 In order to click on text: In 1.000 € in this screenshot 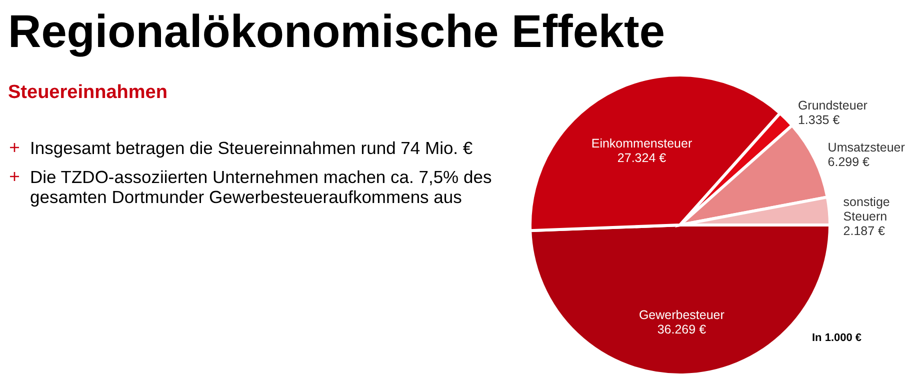, I will do `click(837, 338)`.